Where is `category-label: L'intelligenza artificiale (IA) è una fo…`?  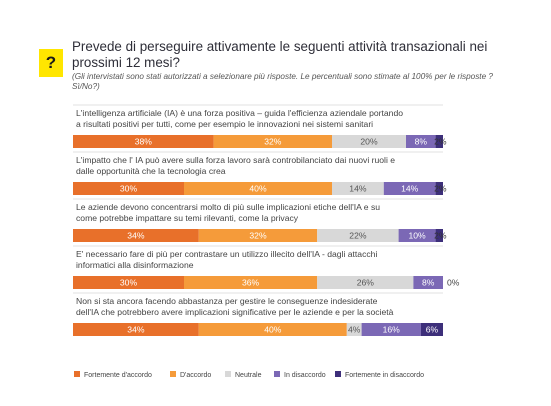 category-label: L'intelligenza artificiale (IA) è una fo… is located at coordinates (239, 113).